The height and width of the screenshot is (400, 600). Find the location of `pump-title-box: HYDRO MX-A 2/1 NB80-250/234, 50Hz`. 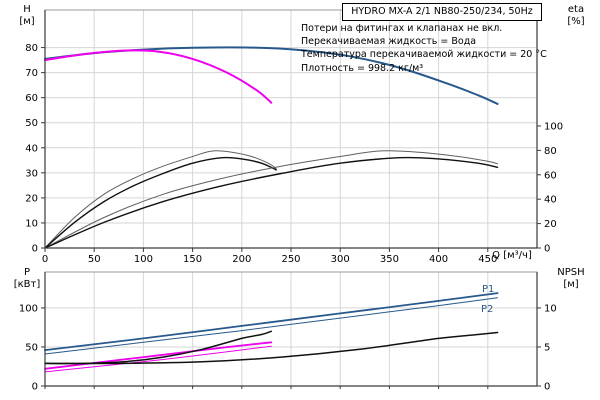

pump-title-box: HYDRO MX-A 2/1 NB80-250/234, 50Hz is located at coordinates (442, 12).